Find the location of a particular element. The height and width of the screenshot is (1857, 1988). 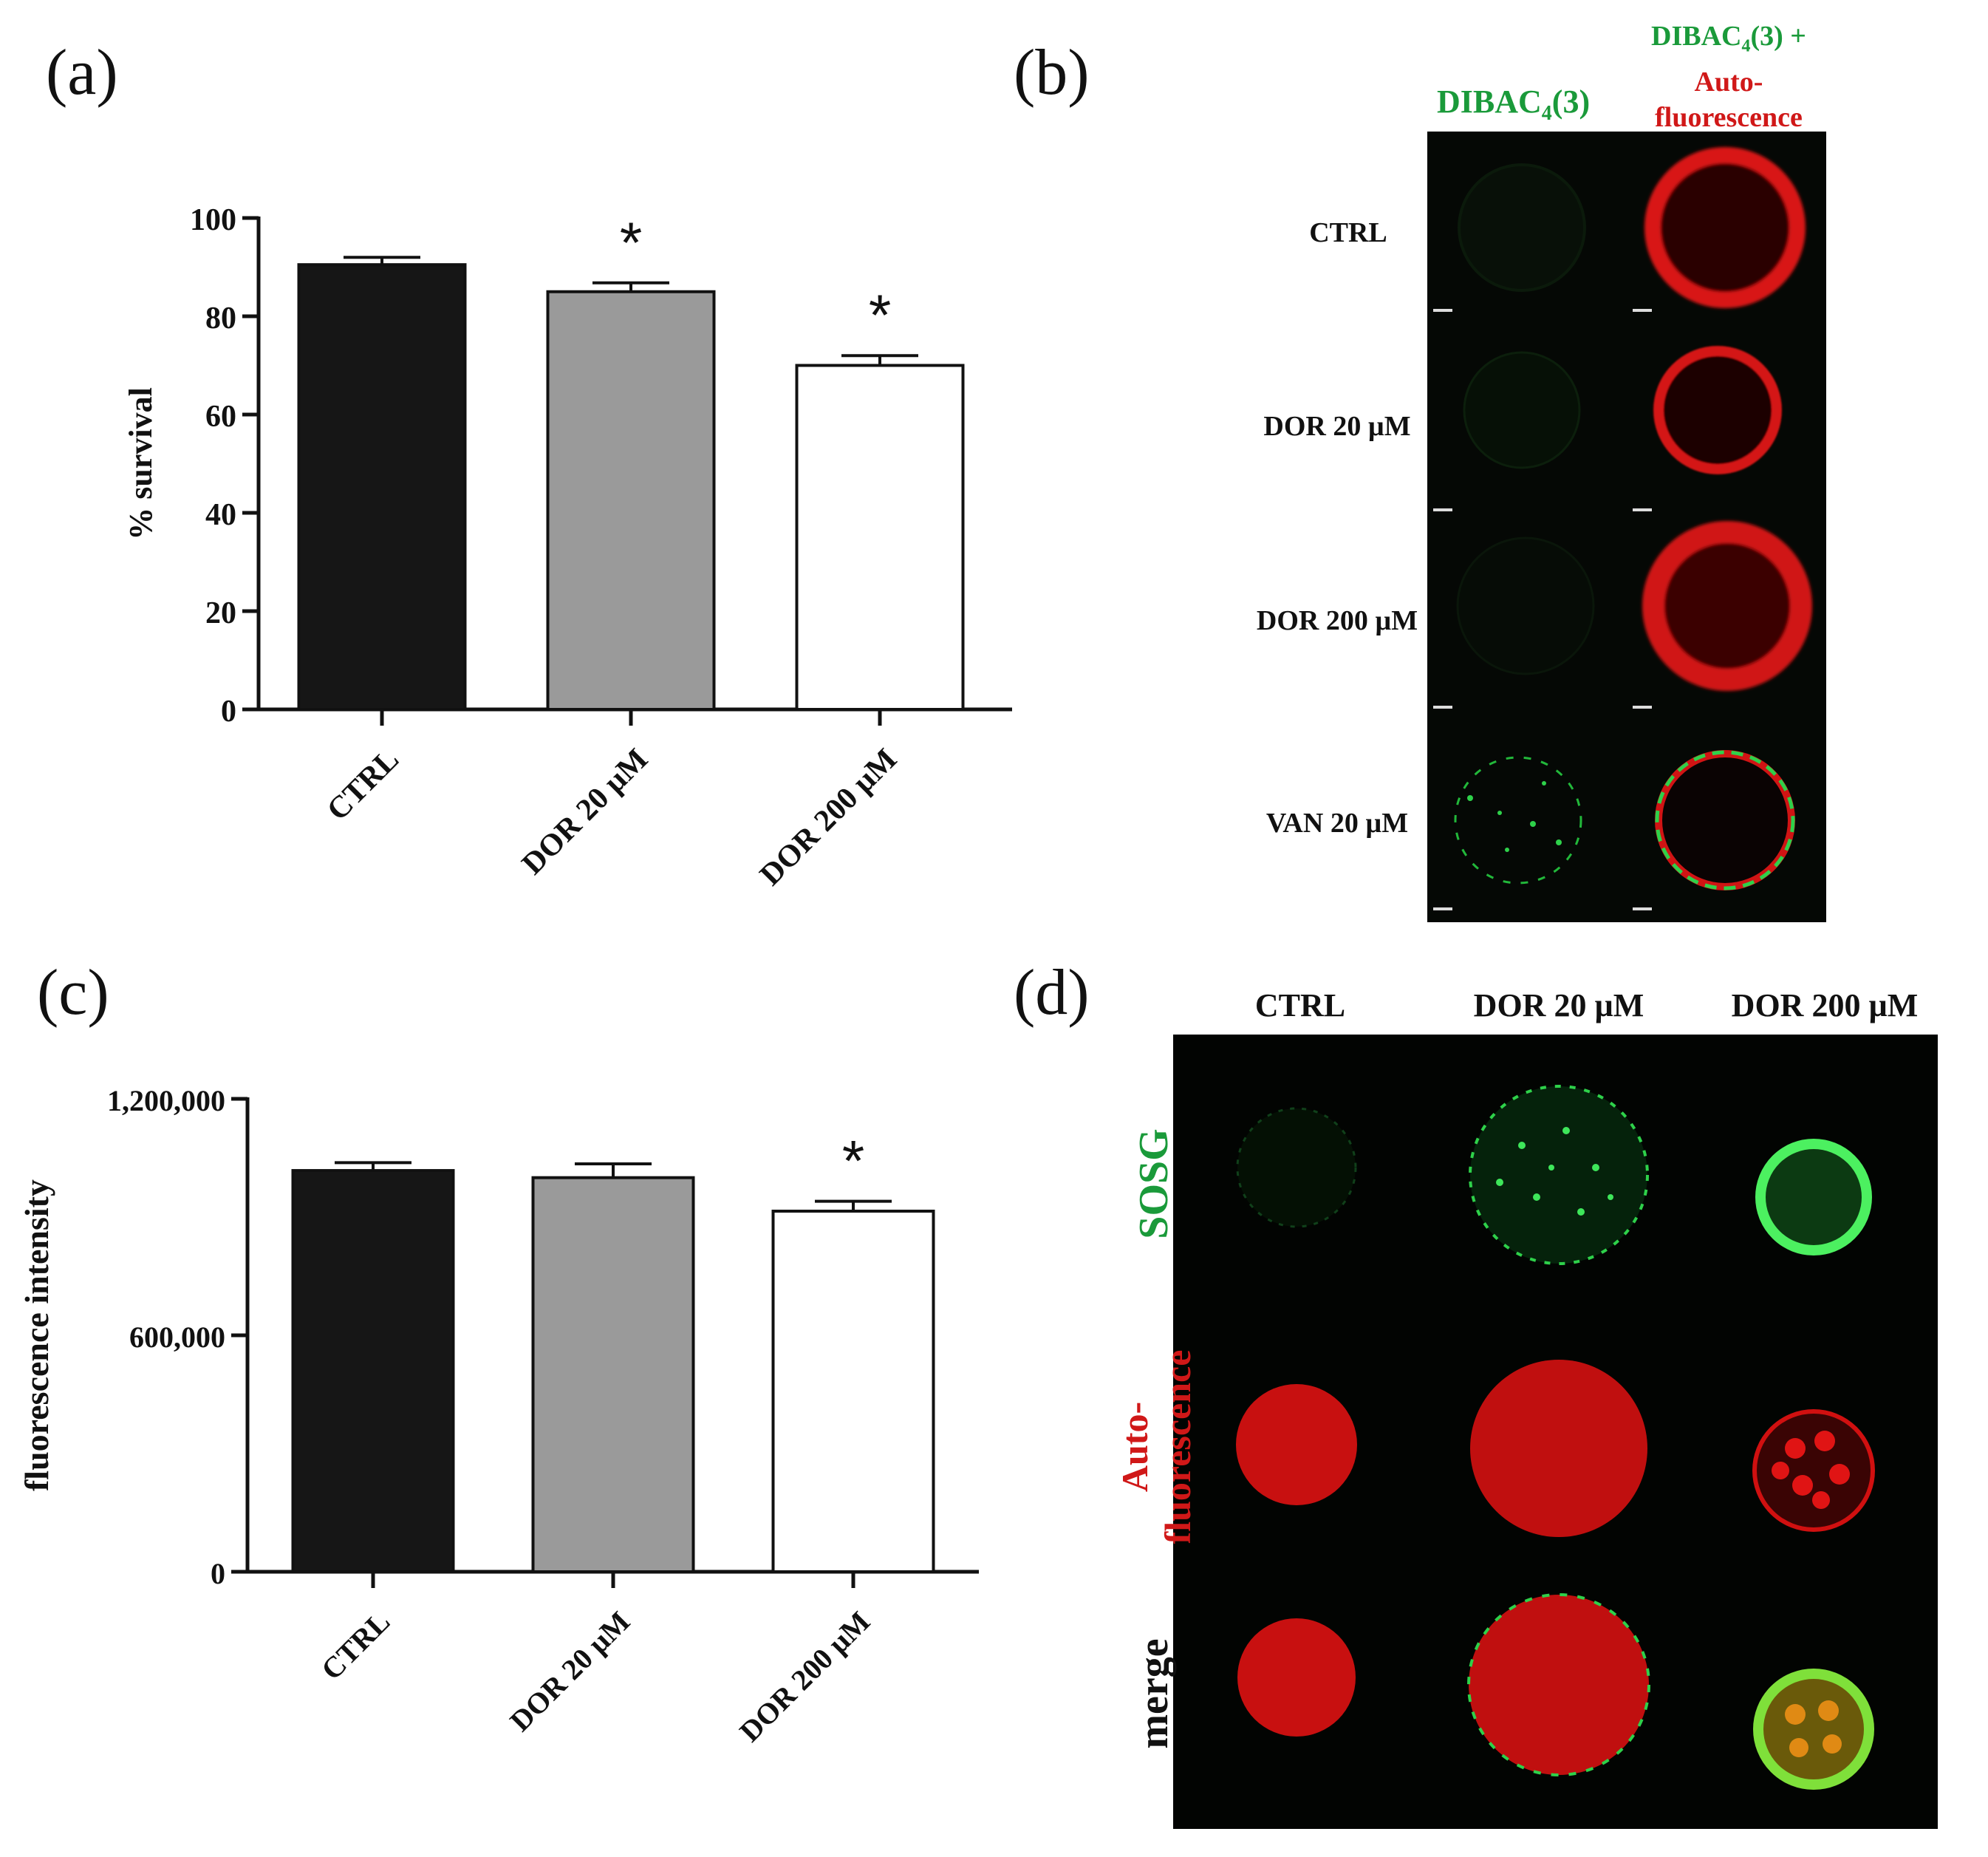

b-col-dibac-tail: (3) is located at coordinates (1571, 102).